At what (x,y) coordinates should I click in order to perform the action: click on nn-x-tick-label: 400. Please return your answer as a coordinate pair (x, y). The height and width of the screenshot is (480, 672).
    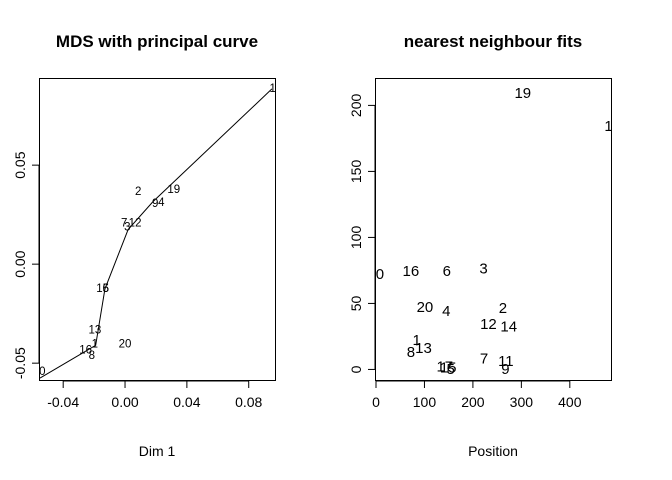
    Looking at the image, I should click on (570, 402).